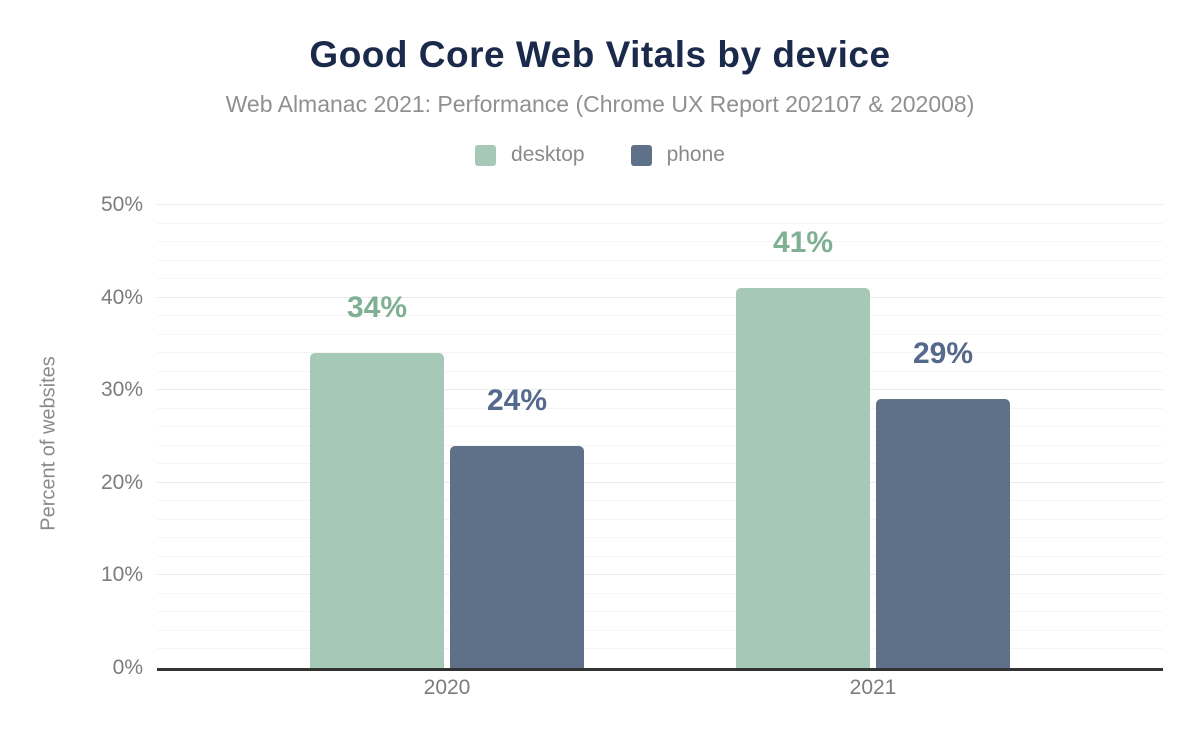 The image size is (1200, 742). What do you see at coordinates (127, 667) in the screenshot?
I see `y-tick-label-0%: 0%` at bounding box center [127, 667].